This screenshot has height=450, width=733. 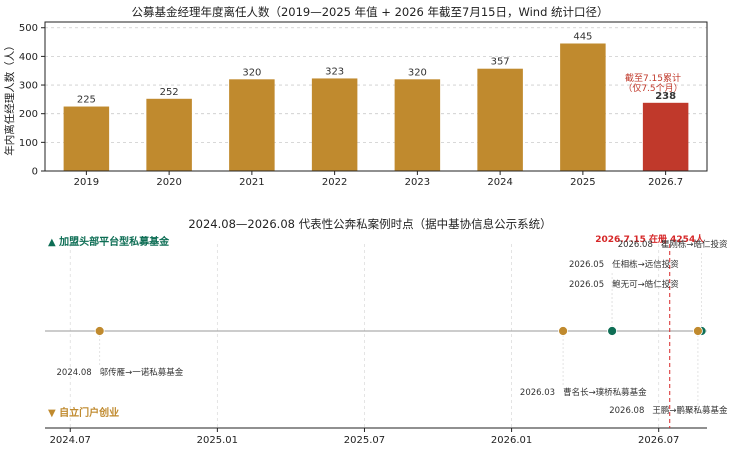 I want to click on x-tick-label: 2019, so click(x=86, y=182).